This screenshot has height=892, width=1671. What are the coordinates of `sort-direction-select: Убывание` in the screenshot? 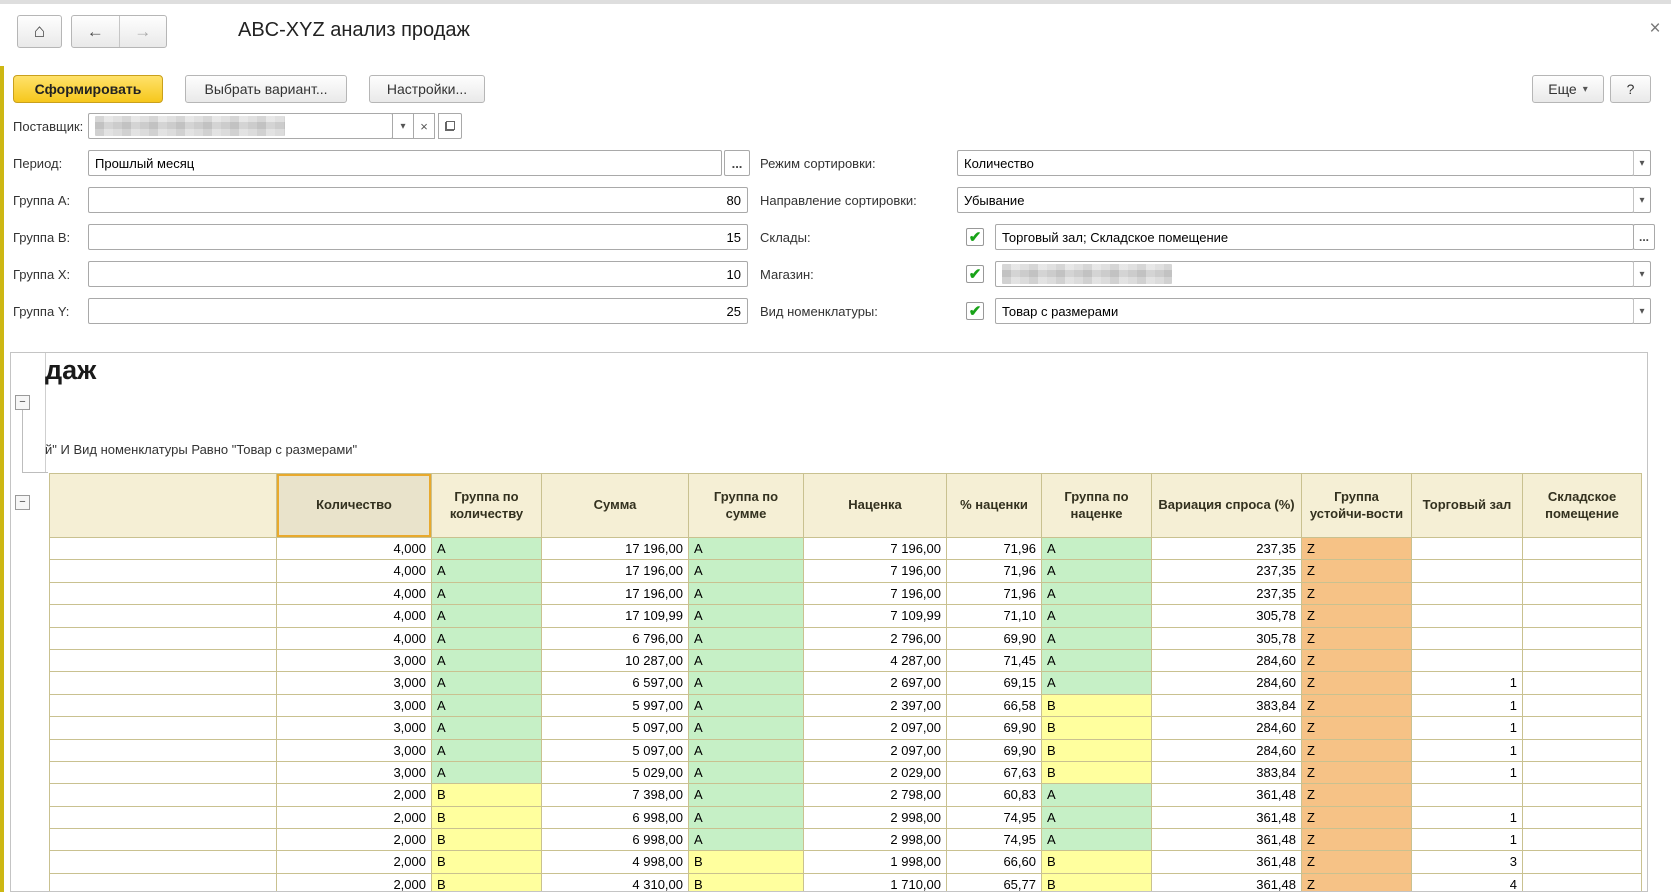 It's located at (1295, 200).